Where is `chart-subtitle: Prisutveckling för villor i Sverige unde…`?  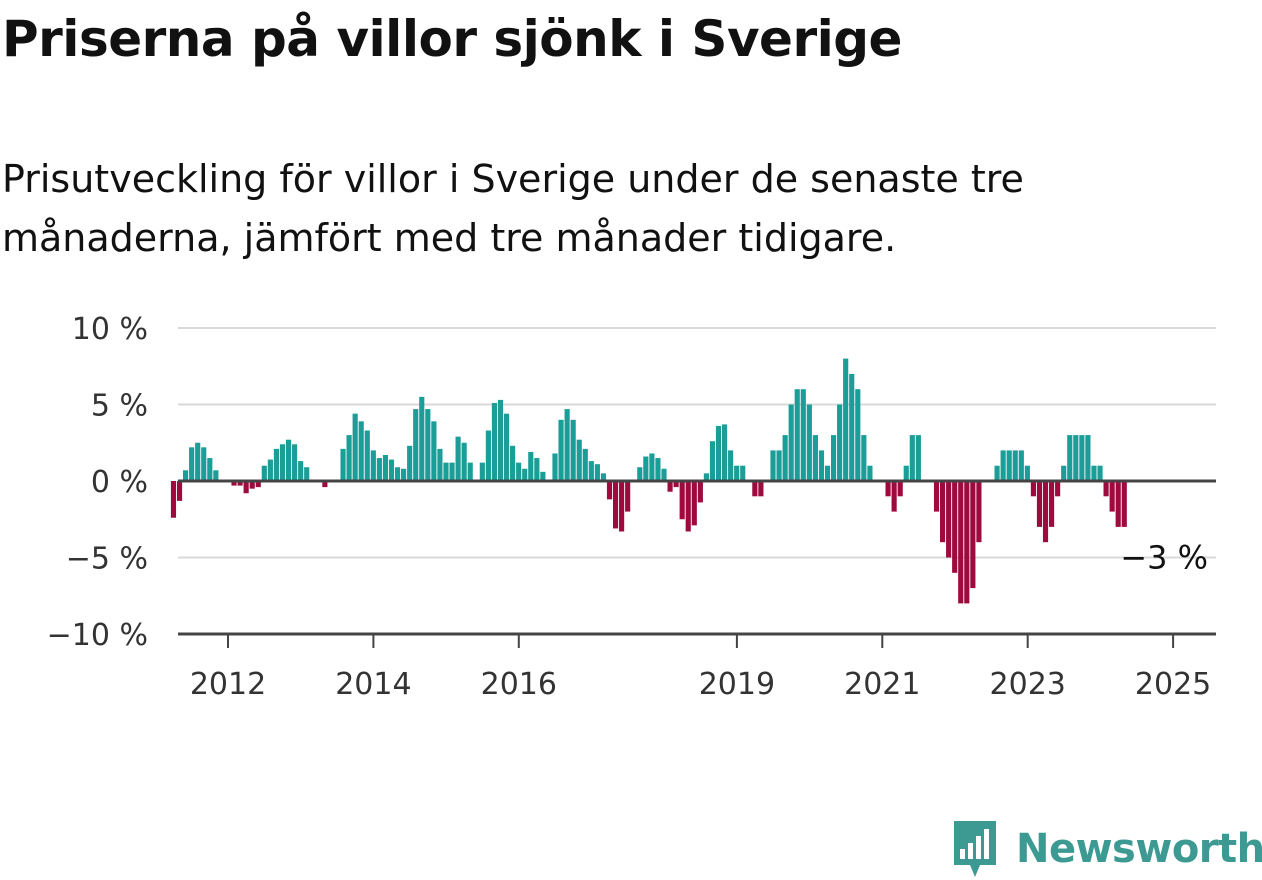 chart-subtitle: Prisutveckling för villor i Sverige unde… is located at coordinates (602, 209).